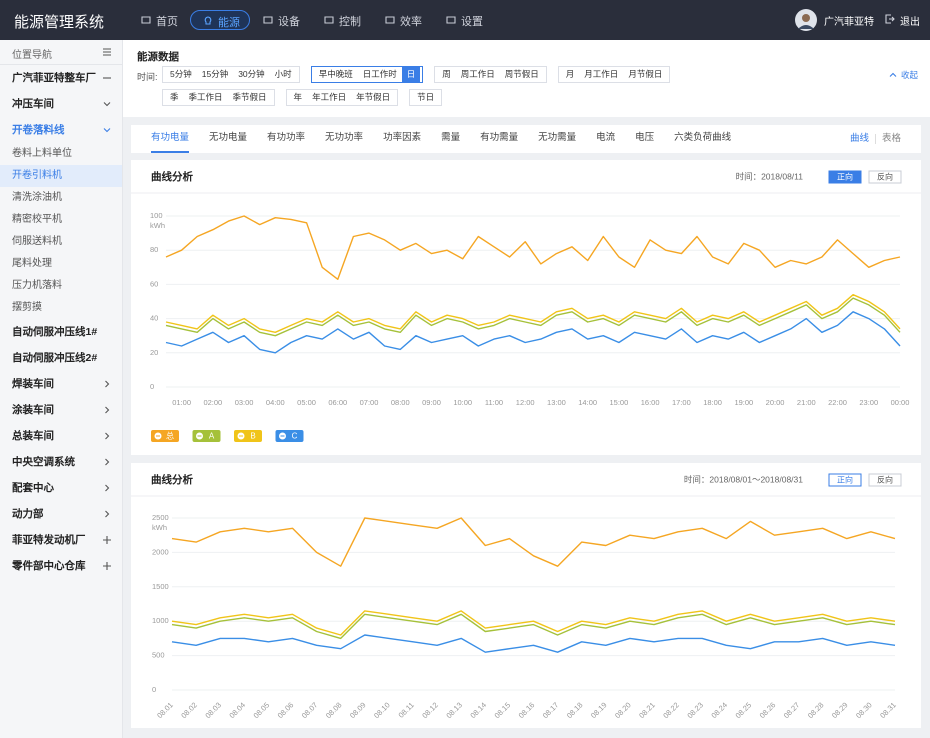 Image resolution: width=930 pixels, height=738 pixels. I want to click on filter-button: 周节假日, so click(521, 74).